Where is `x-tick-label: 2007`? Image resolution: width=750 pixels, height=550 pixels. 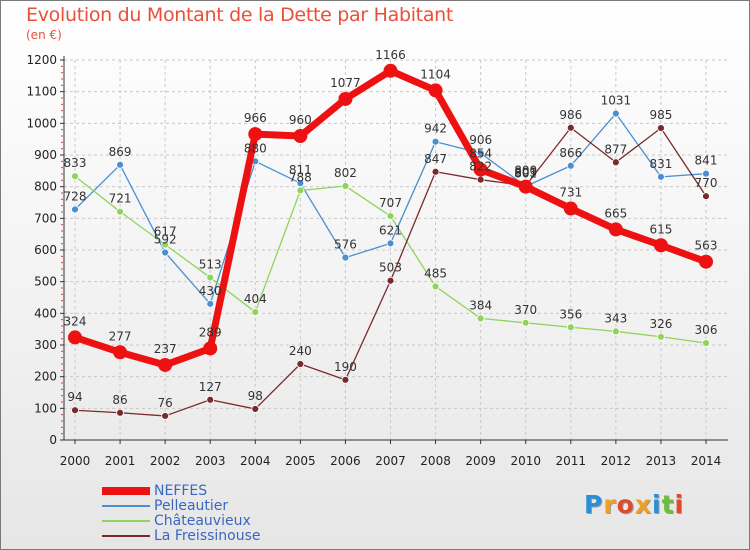 x-tick-label: 2007 is located at coordinates (390, 461).